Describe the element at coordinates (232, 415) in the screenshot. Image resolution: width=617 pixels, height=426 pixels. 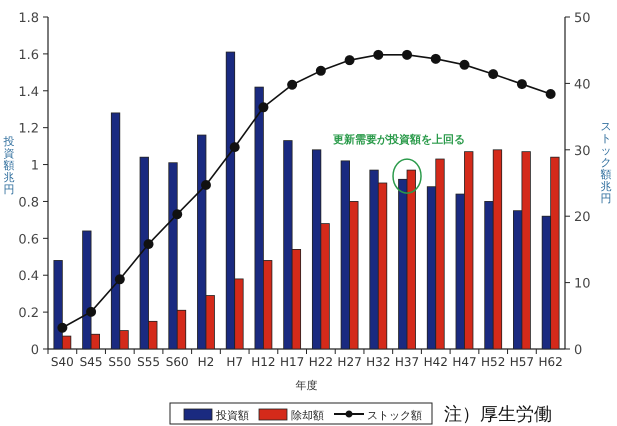
I see `legend-label: 投資額` at that location.